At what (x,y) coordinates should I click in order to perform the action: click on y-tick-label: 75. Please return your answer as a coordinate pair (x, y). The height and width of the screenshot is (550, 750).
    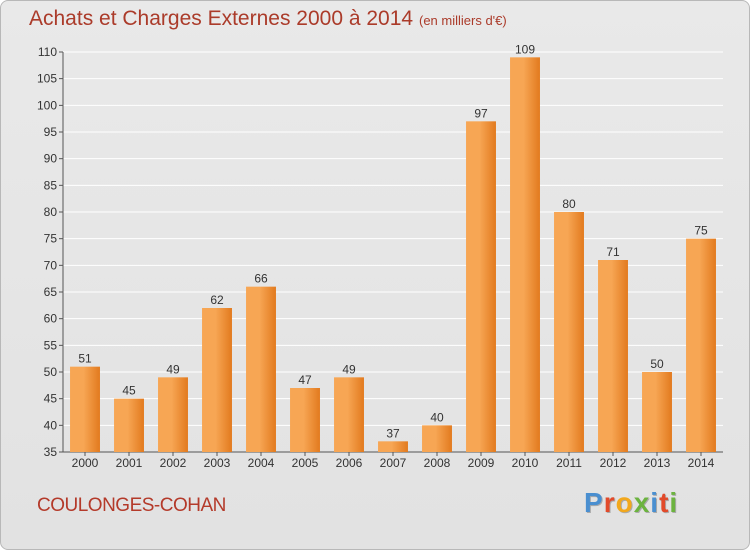
    Looking at the image, I should click on (51, 239).